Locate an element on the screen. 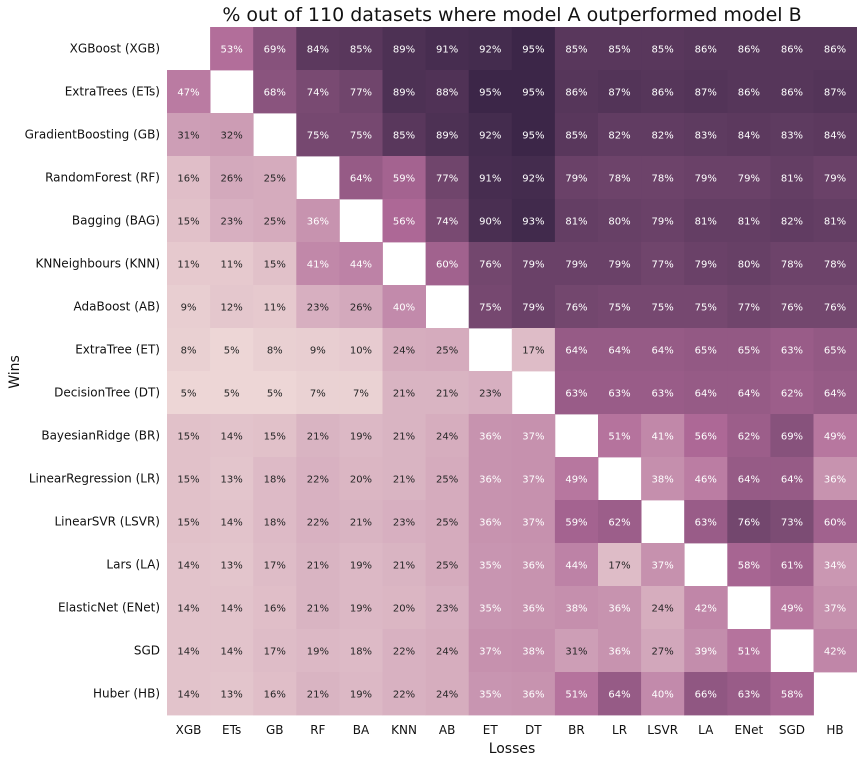  cell-value-label: 64% is located at coordinates (749, 394).